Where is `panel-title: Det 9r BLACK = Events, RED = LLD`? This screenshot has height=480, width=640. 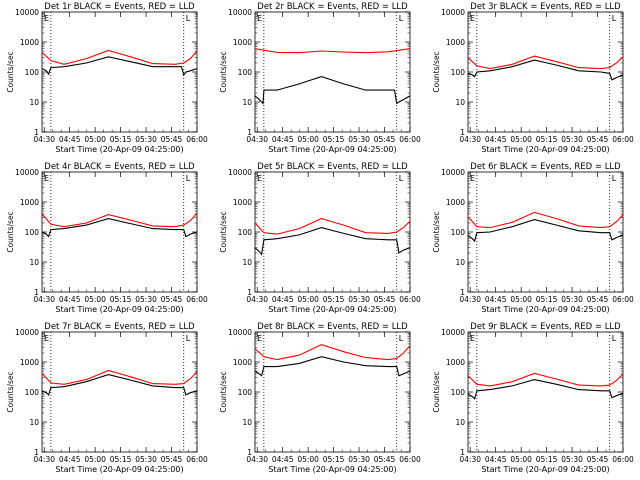 panel-title: Det 9r BLACK = Events, RED = LLD is located at coordinates (545, 327).